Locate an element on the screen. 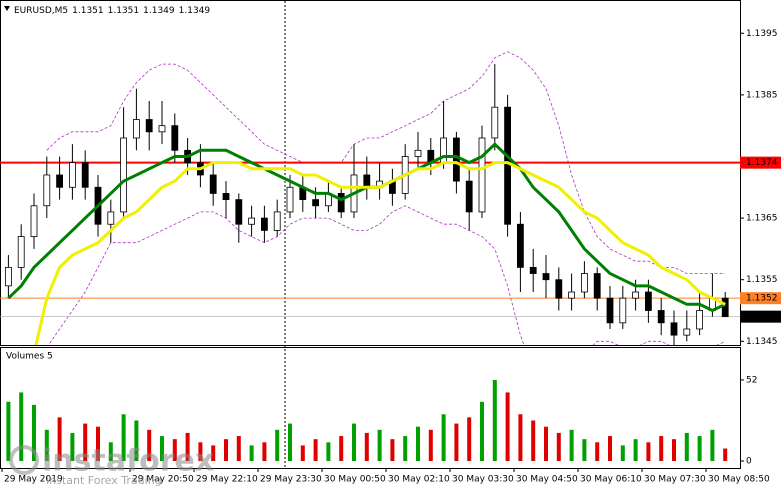 Image resolution: width=781 pixels, height=489 pixels. watermark-tagline: Instant Forex Trading is located at coordinates (104, 480).